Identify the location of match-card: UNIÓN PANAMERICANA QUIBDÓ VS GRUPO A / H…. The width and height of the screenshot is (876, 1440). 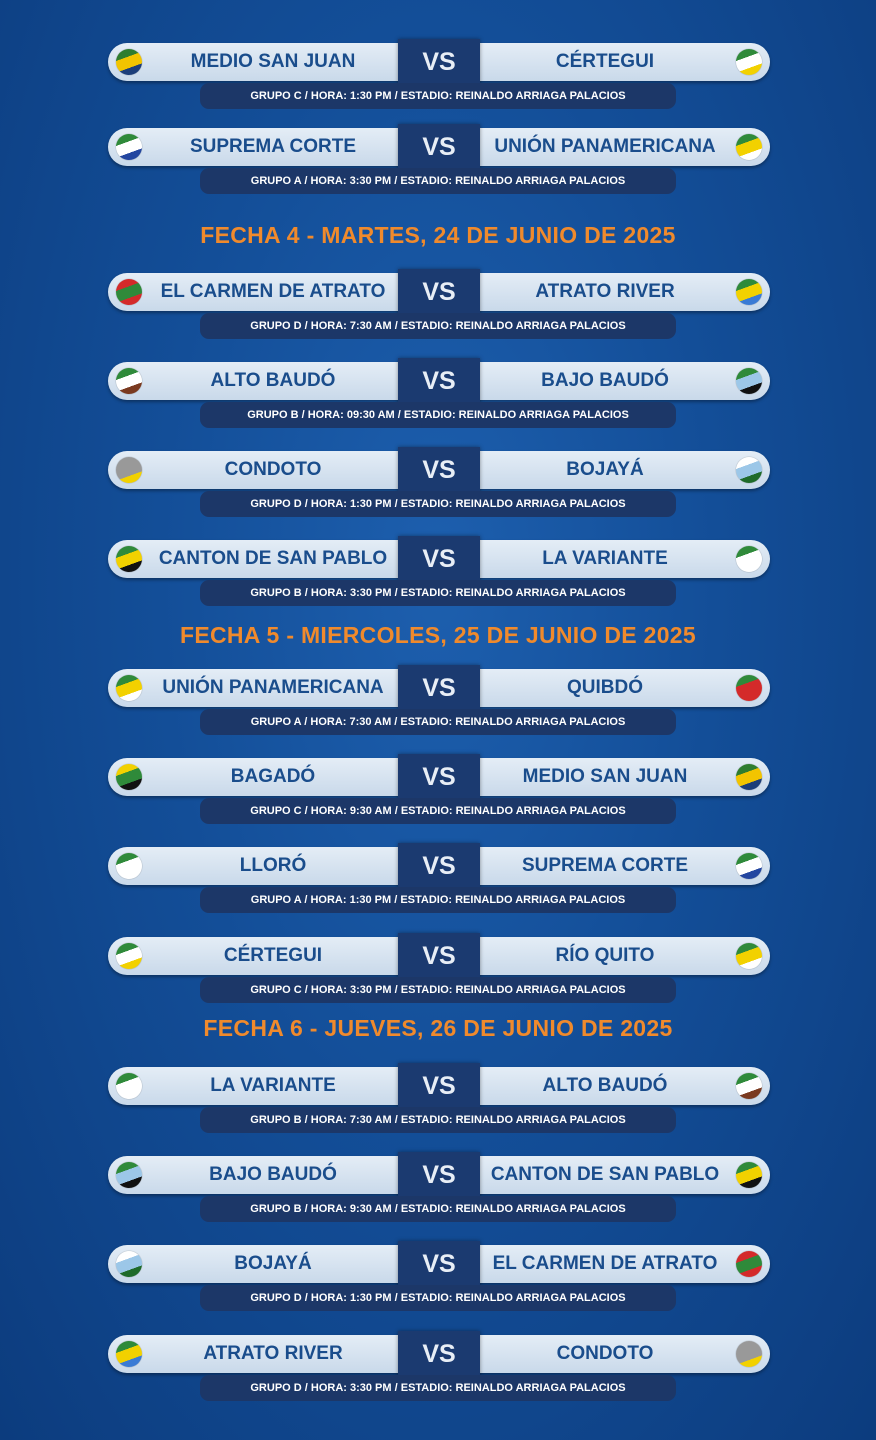
(439, 700).